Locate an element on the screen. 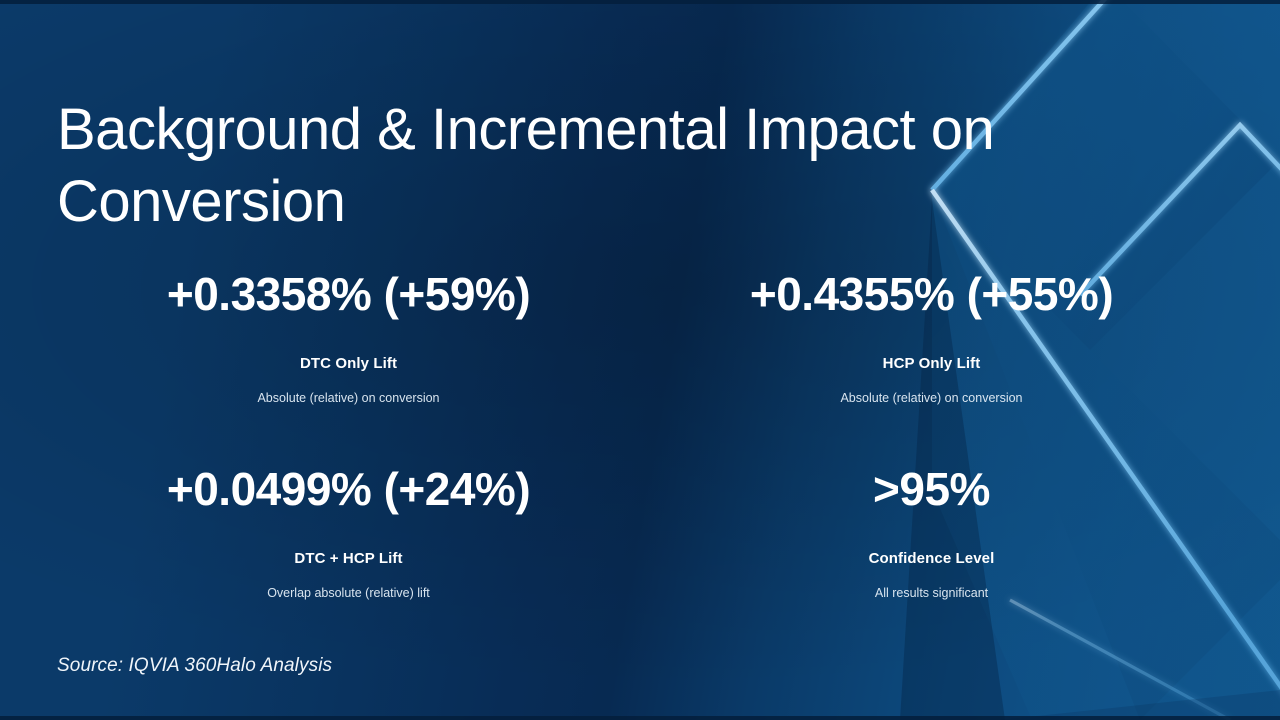  slide-edge-bottom is located at coordinates (640, 718).